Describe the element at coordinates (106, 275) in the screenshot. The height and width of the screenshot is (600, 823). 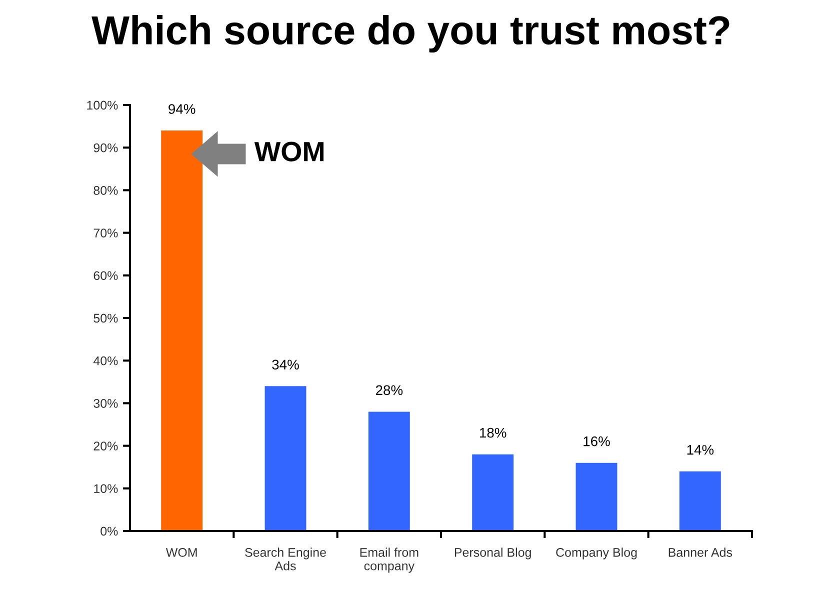
I see `y-tick-label: 60%` at that location.